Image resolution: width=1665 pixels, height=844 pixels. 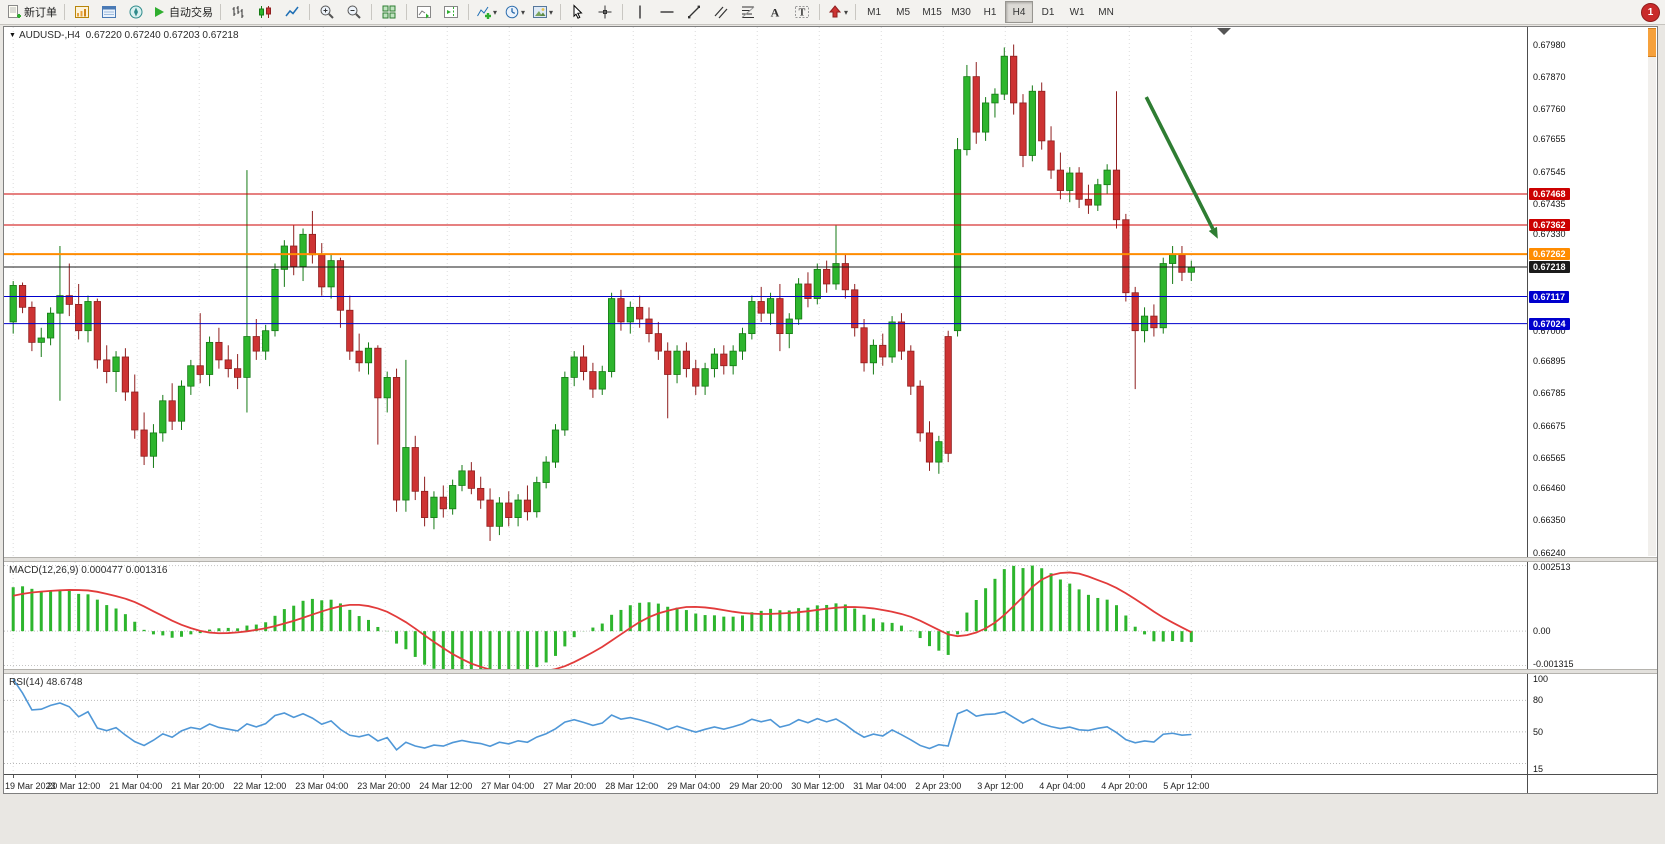 I want to click on rsi-axis-label: 100, so click(x=1541, y=679).